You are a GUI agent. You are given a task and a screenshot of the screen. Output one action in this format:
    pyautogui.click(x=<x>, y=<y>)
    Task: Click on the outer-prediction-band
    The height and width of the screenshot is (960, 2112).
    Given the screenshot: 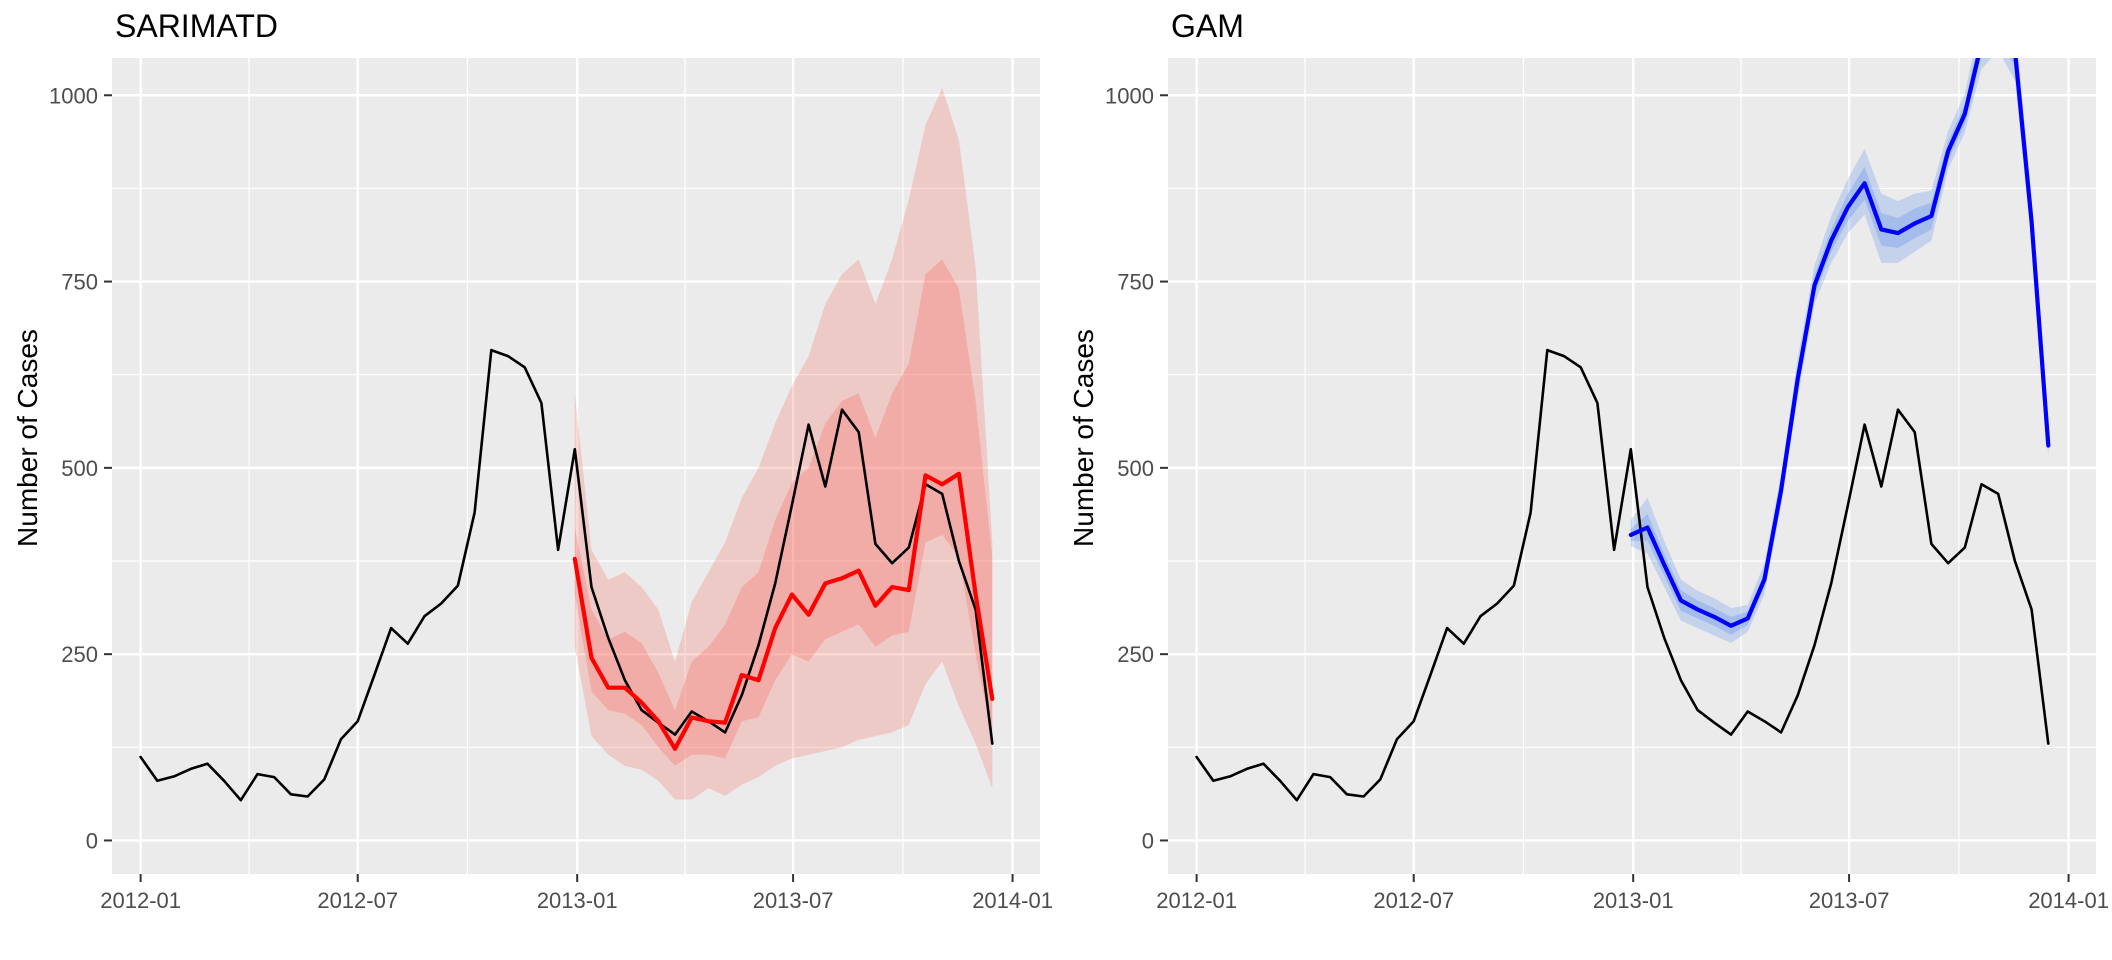 What is the action you would take?
    pyautogui.click(x=783, y=443)
    